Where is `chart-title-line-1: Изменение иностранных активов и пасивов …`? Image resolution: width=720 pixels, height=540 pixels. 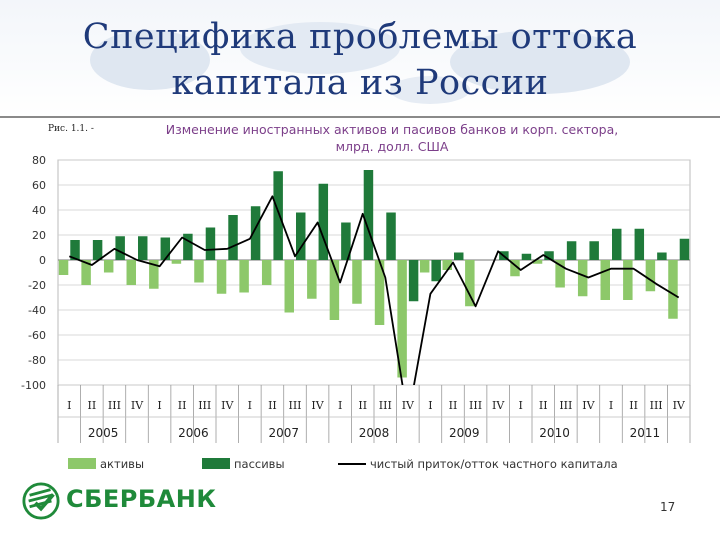 chart-title-line-1: Изменение иностранных активов и пасивов … is located at coordinates (392, 129).